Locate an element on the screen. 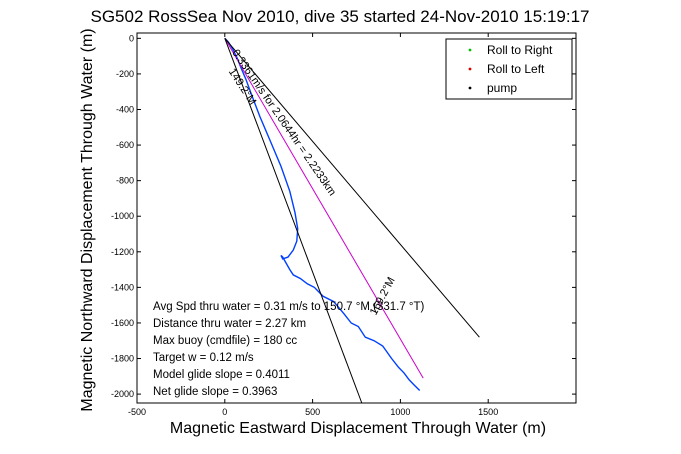 Image resolution: width=681 pixels, height=454 pixels. legend-box is located at coordinates (509, 69).